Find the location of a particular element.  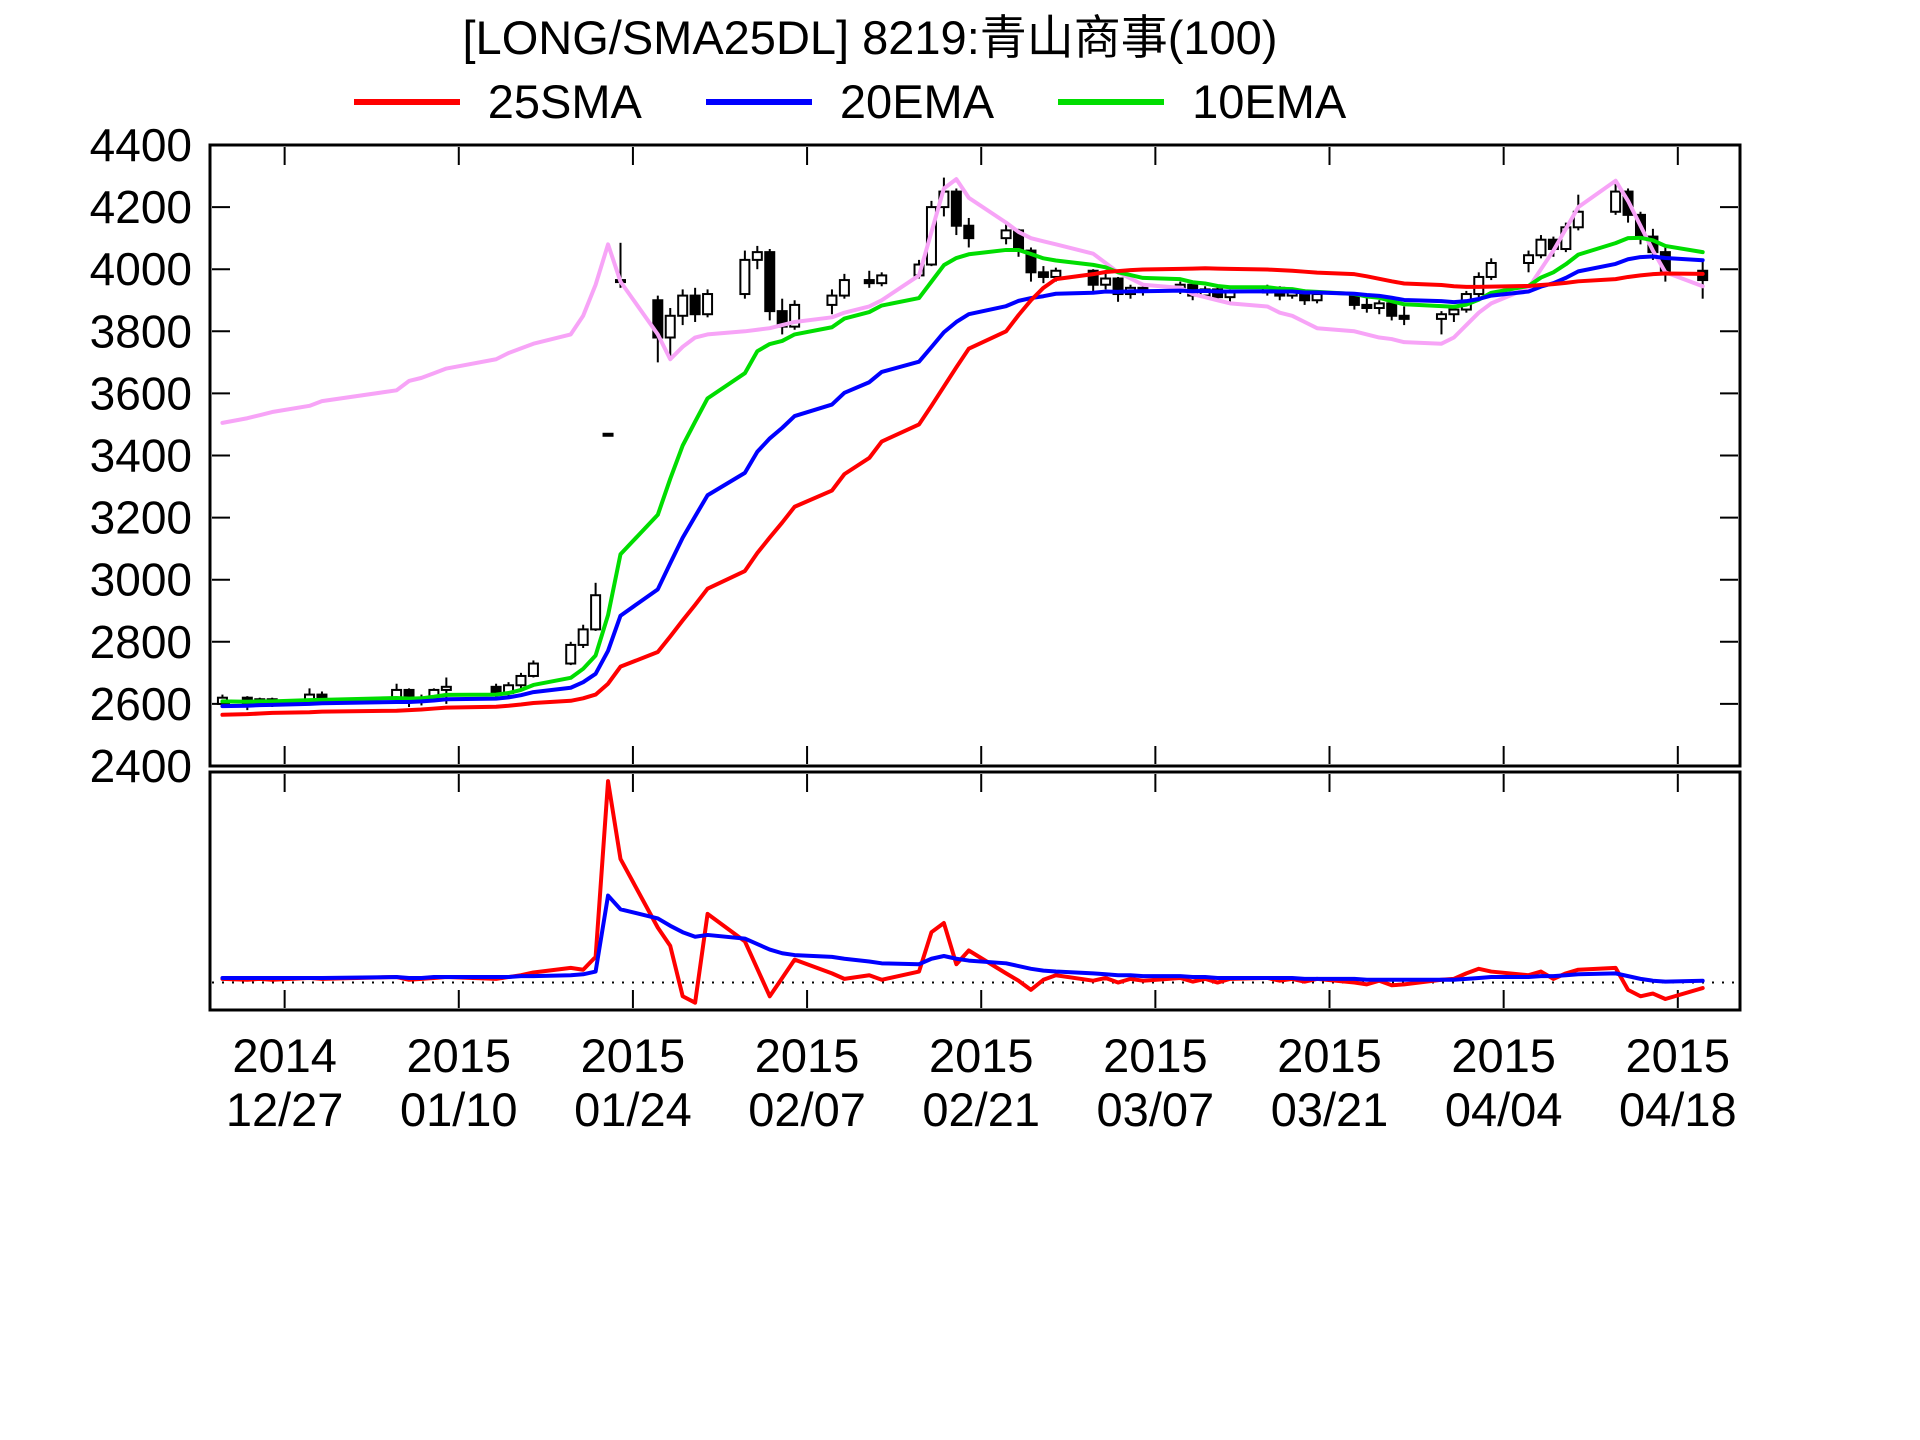

x-axis-label-date: 04/18 is located at coordinates (1678, 1109).